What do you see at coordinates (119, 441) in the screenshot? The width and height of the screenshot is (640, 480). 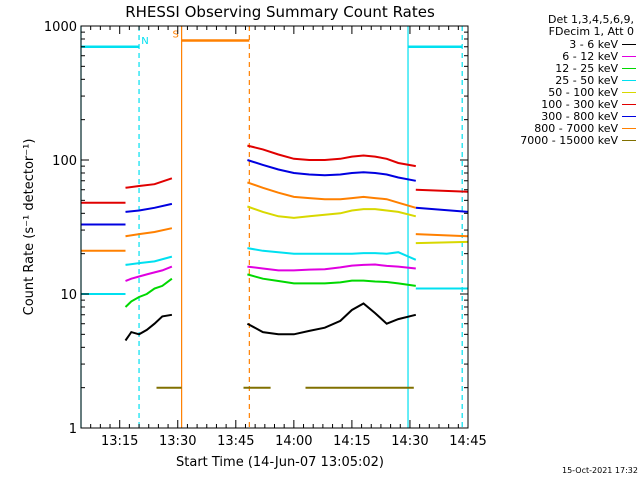 I see `x-tick-label: 13:15` at bounding box center [119, 441].